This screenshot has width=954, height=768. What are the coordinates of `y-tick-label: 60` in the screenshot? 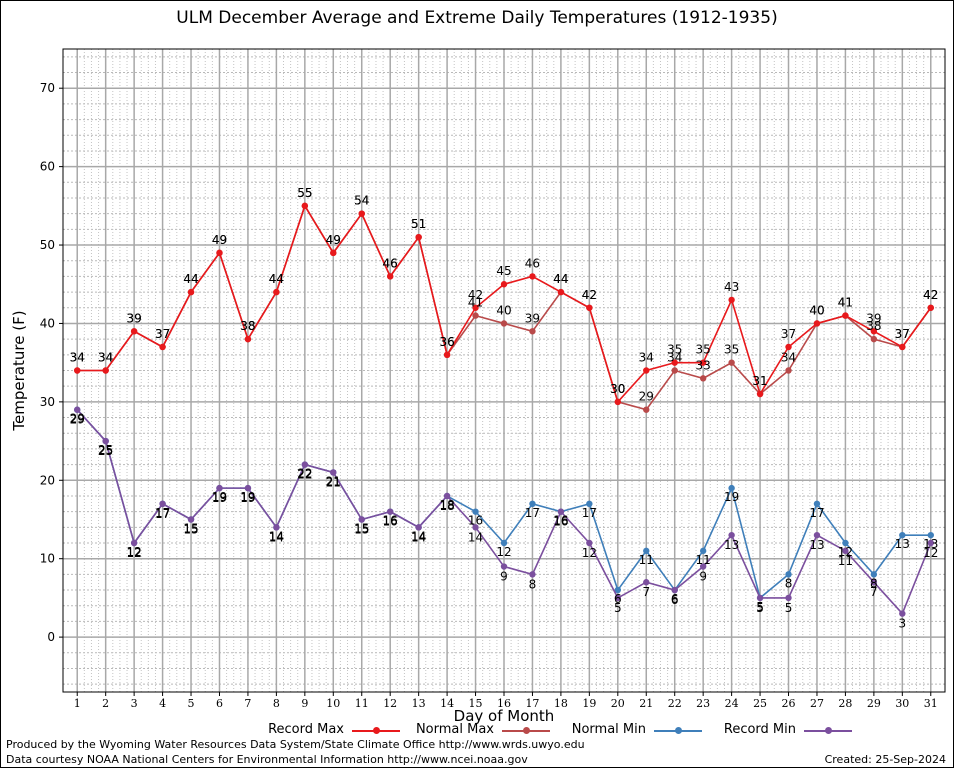 It's located at (47, 167).